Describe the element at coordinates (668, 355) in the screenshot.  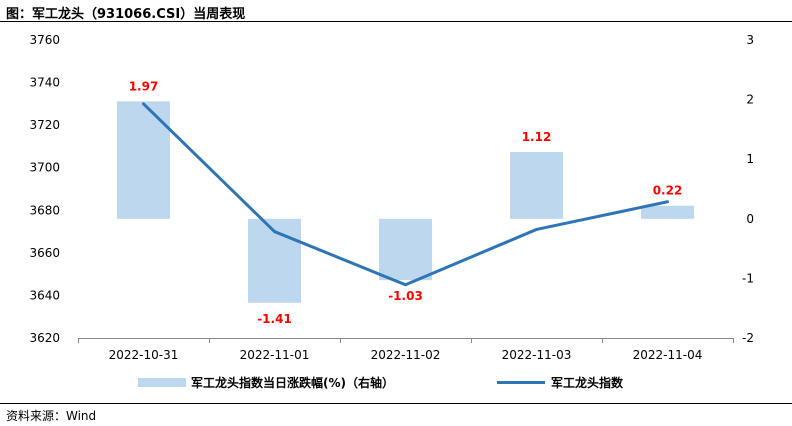
I see `x-tick-label: 2022-11-04` at that location.